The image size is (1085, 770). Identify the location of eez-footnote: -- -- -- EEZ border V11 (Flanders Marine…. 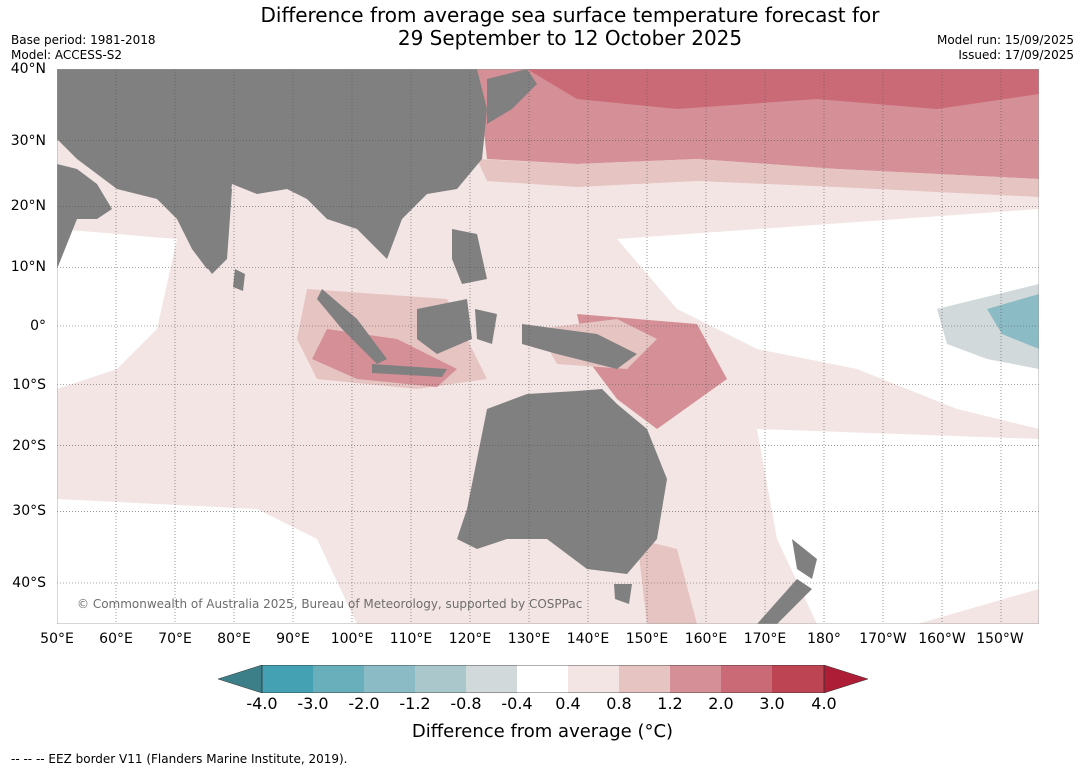
(179, 759).